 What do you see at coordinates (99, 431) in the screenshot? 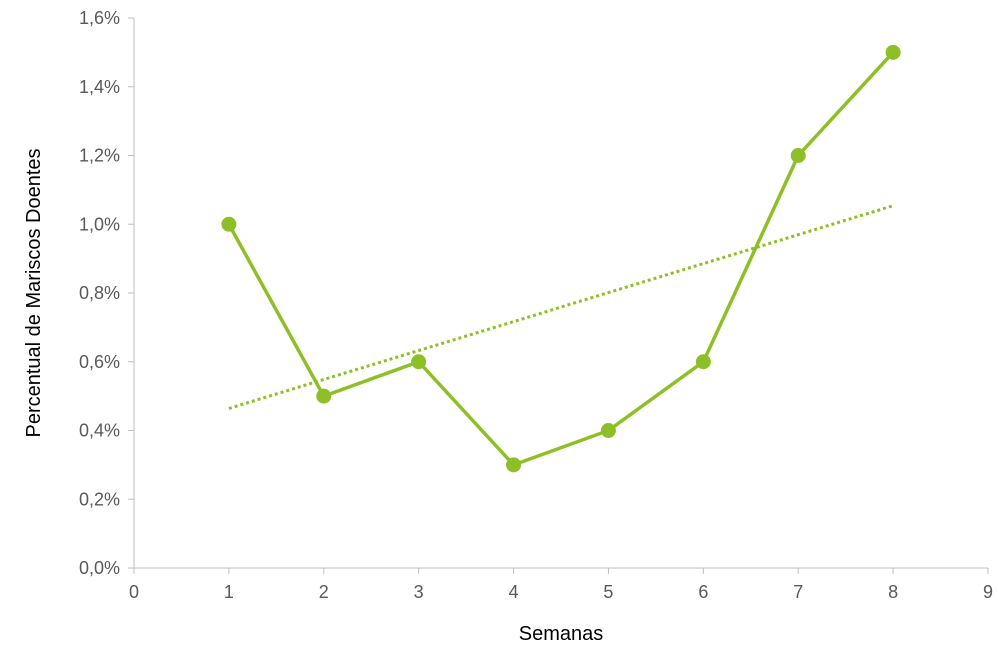
I see `y-tick-label: 0,4%` at bounding box center [99, 431].